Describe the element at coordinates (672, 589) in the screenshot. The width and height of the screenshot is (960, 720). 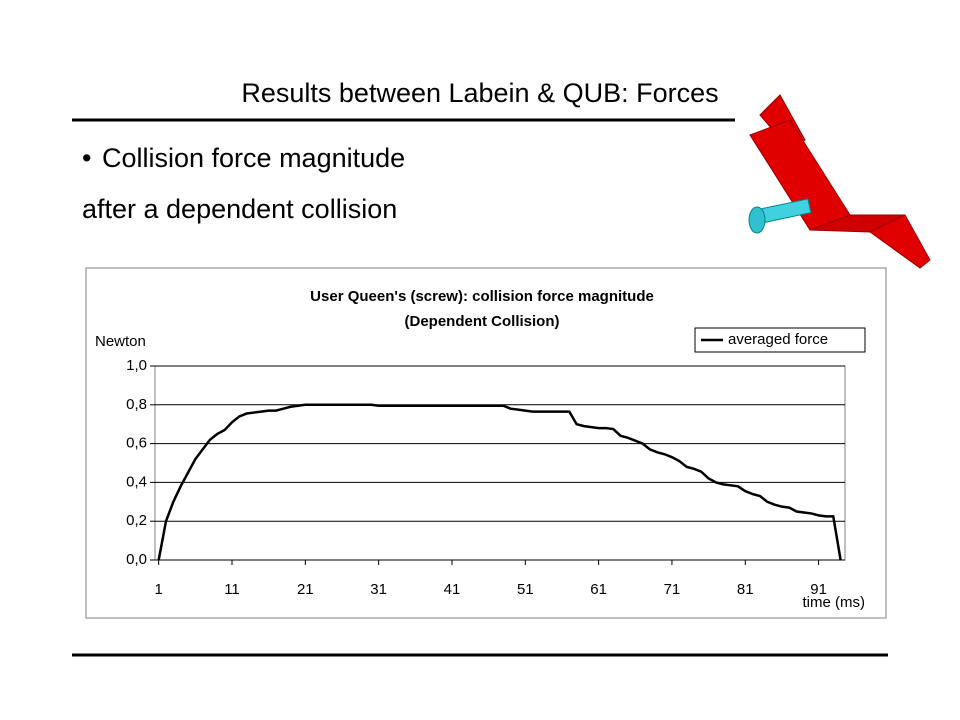
I see `x-tick-label: 71` at that location.